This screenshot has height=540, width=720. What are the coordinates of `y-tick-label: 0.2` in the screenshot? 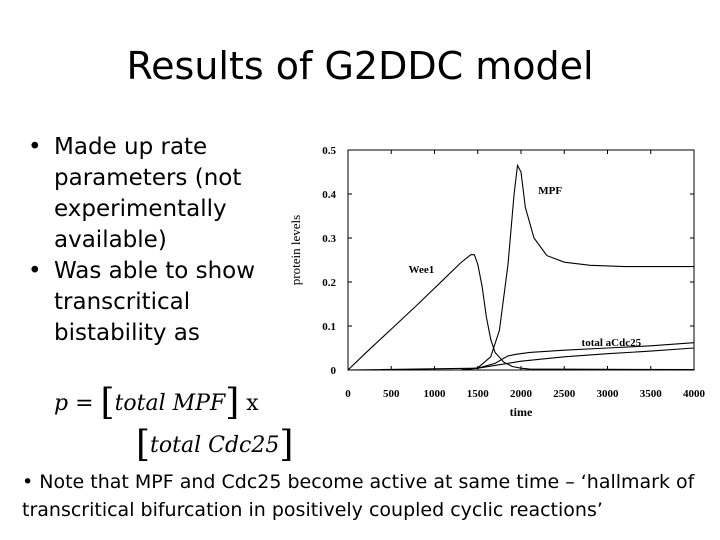 It's located at (329, 283).